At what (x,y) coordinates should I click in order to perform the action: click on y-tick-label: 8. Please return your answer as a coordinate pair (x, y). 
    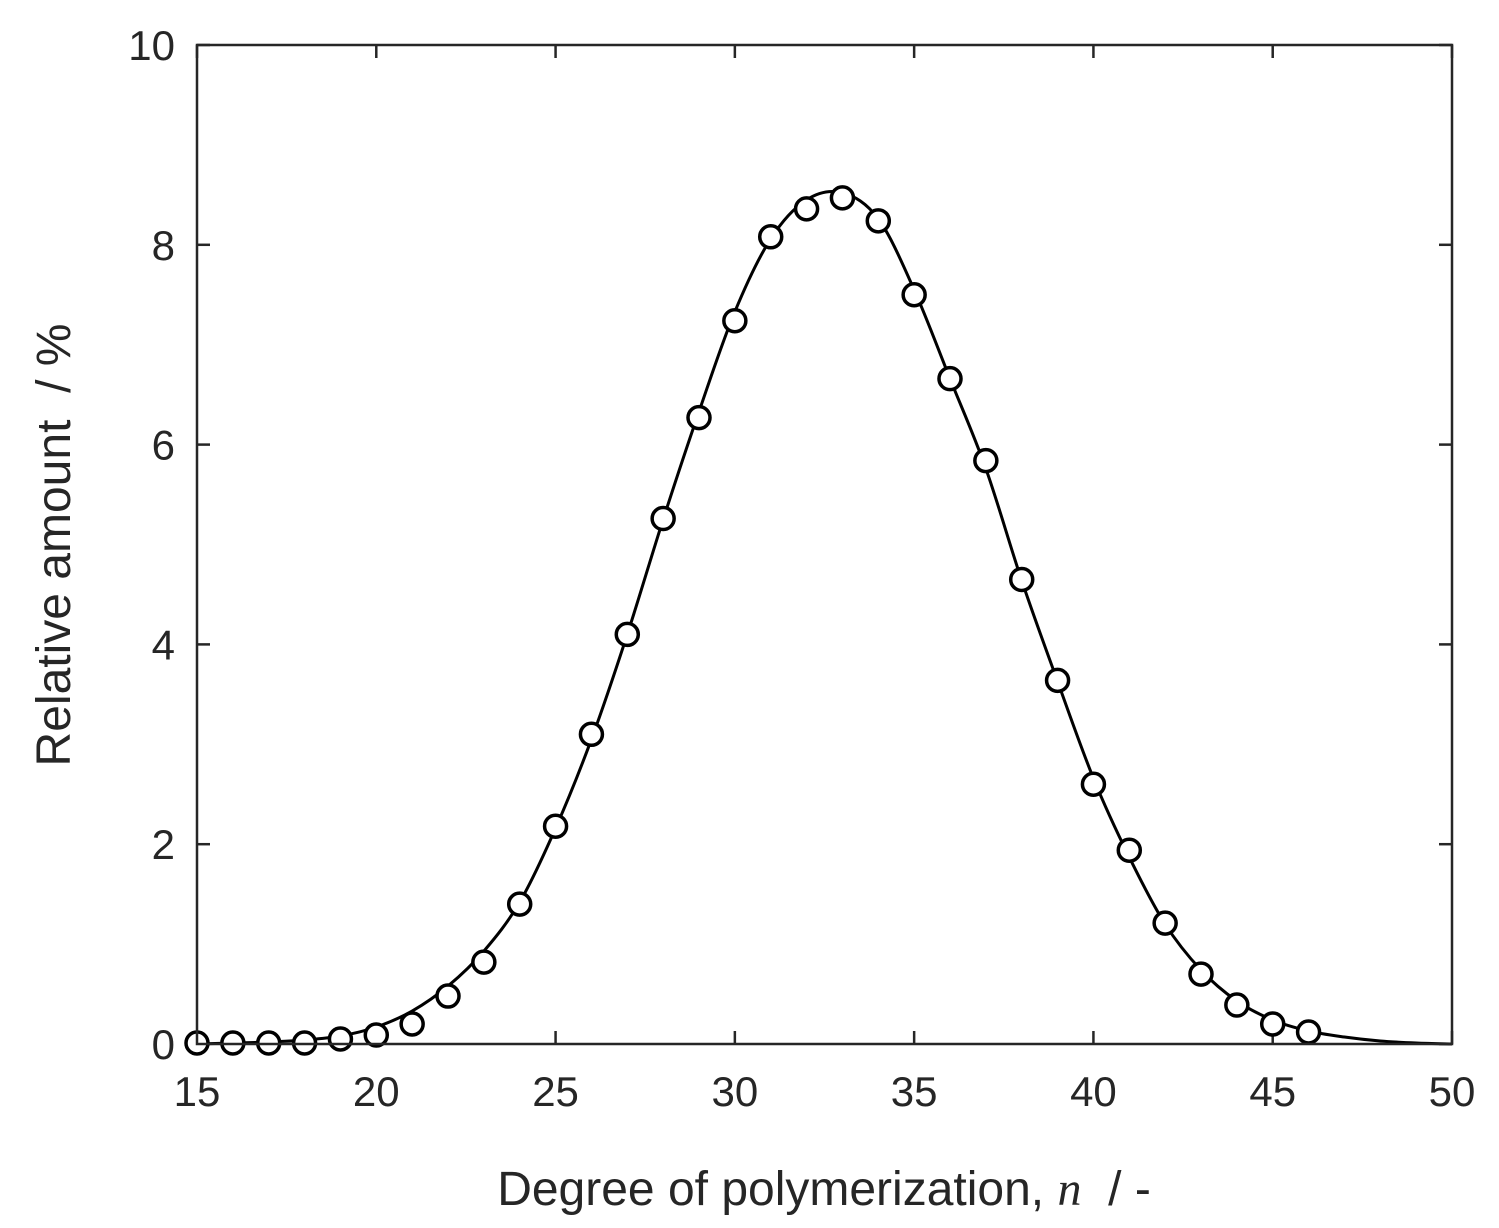
    Looking at the image, I should click on (163, 245).